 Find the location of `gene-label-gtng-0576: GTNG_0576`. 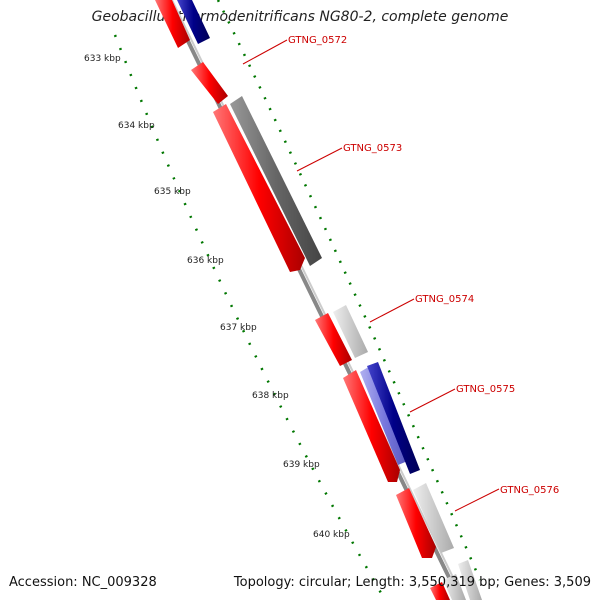

gene-label-gtng-0576: GTNG_0576 is located at coordinates (506, 498).